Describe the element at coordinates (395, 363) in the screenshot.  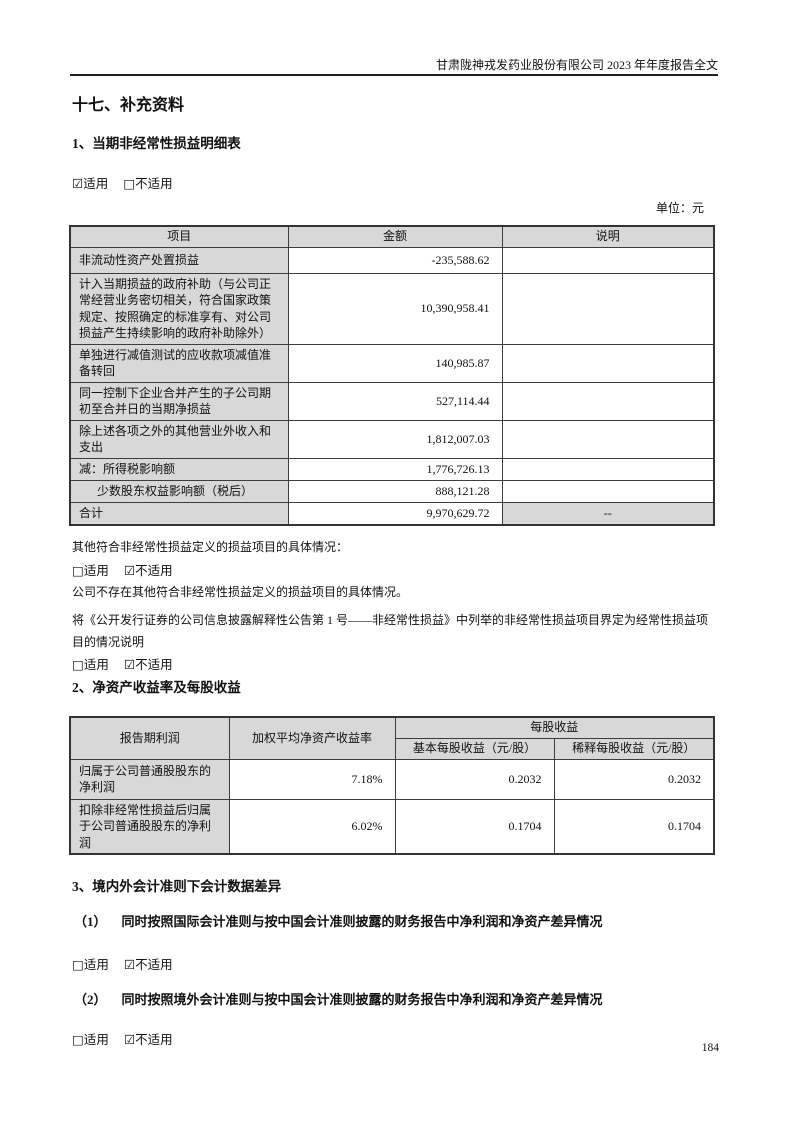
I see `amount-cell: 140,985.87` at that location.